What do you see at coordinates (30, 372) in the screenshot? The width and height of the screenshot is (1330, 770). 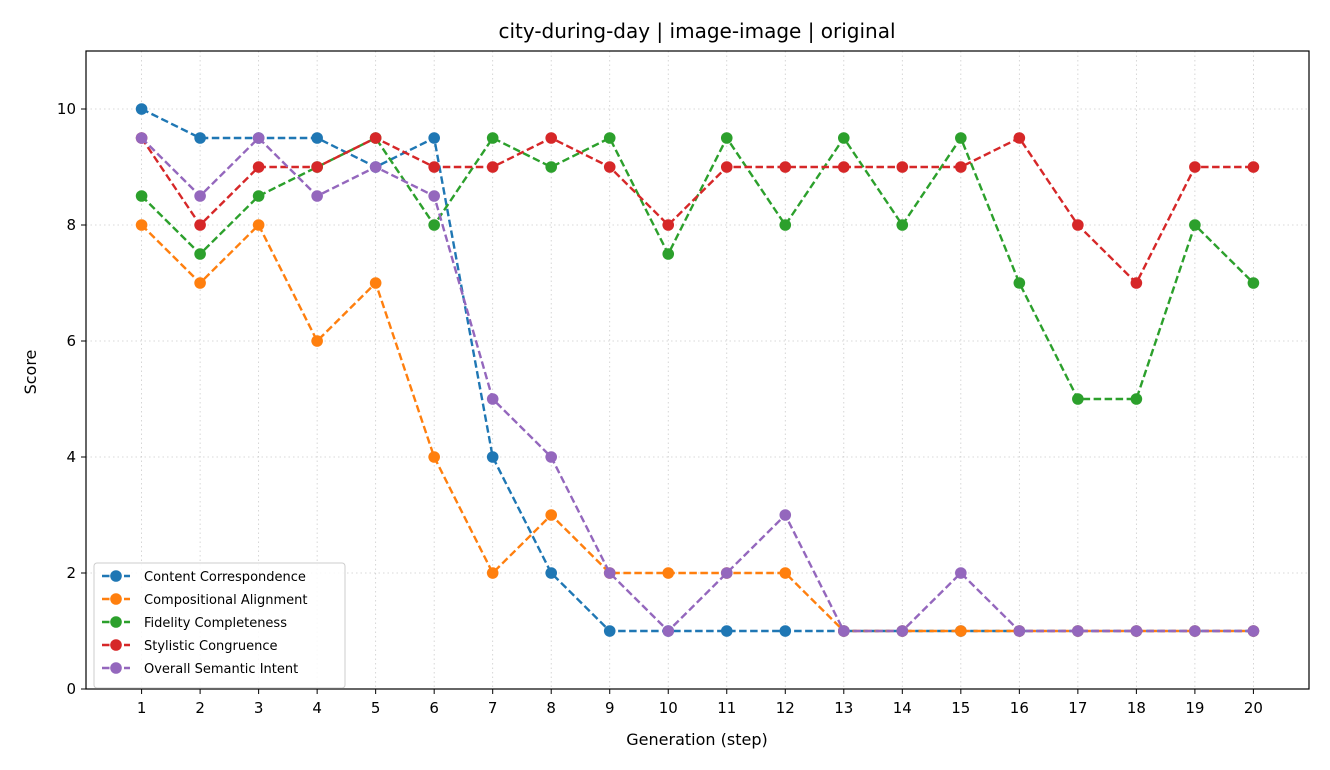 I see `y-axis-label: Score` at bounding box center [30, 372].